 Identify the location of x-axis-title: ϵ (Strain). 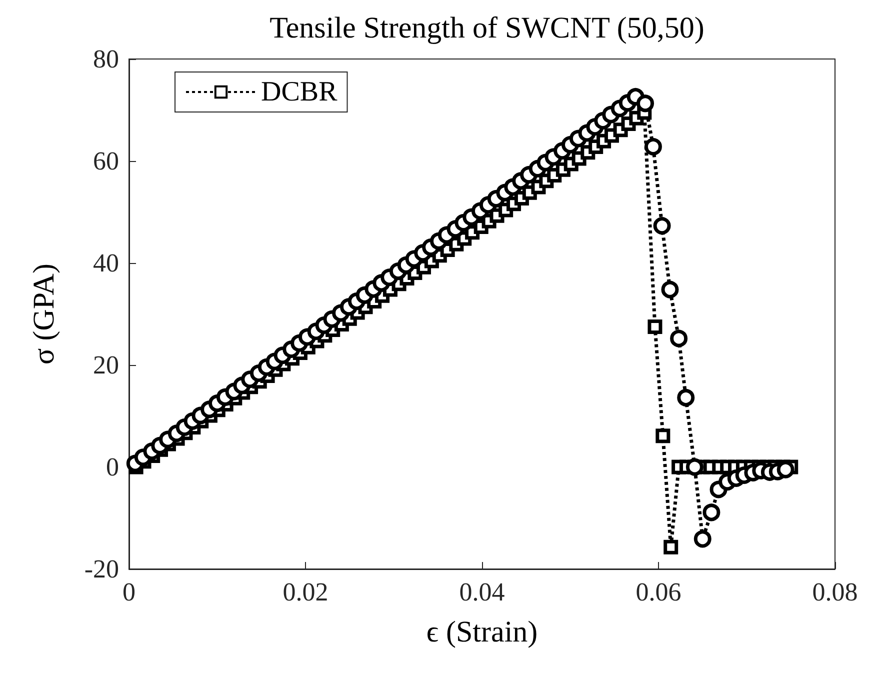
(482, 632).